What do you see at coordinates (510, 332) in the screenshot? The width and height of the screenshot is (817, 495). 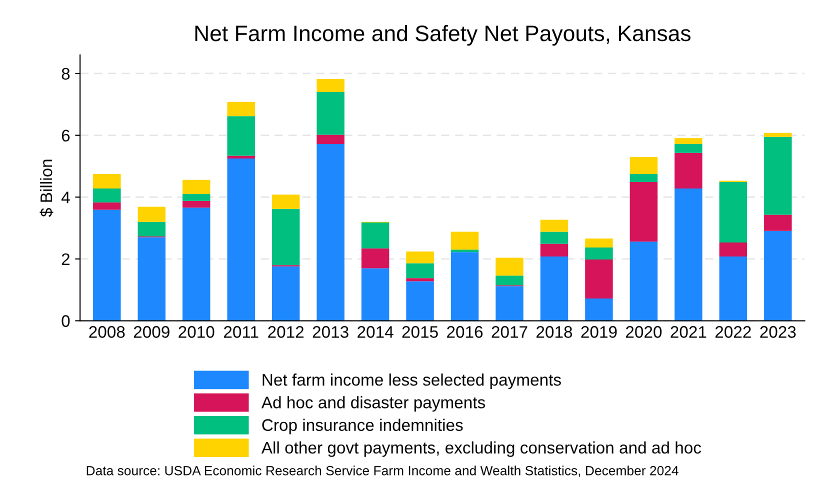 I see `x-tick-label: 2017` at bounding box center [510, 332].